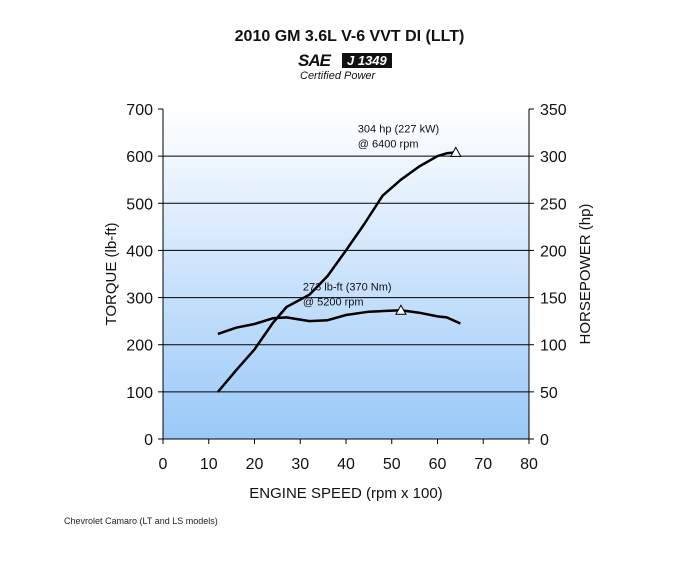 The height and width of the screenshot is (578, 699). What do you see at coordinates (529, 464) in the screenshot?
I see `x-tick-label: 80` at bounding box center [529, 464].